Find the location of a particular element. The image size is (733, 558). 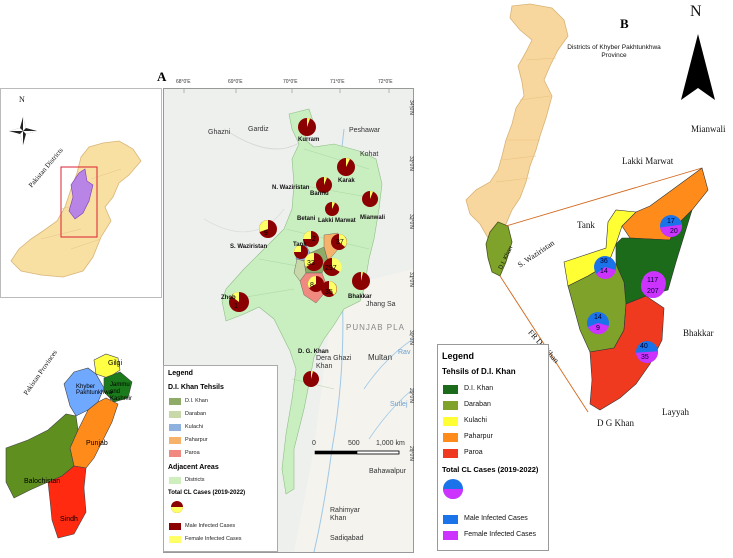

place-b-mianwali: Mianwali is located at coordinates (708, 129).